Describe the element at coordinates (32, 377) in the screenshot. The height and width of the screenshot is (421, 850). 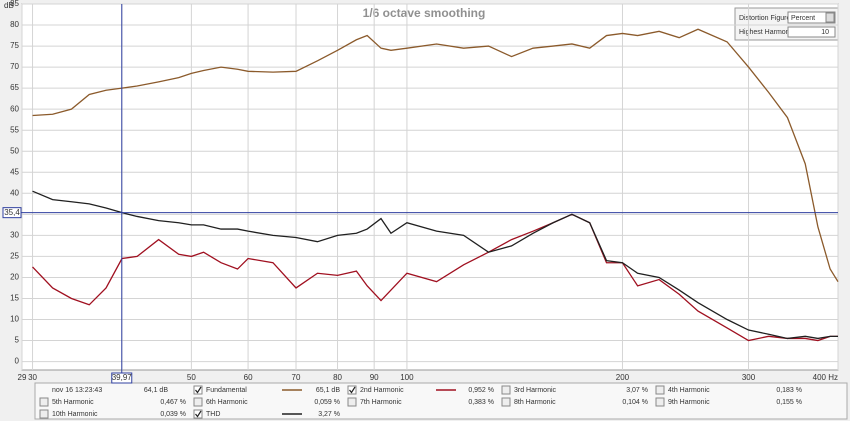
I see `x-tick-label: 30` at that location.